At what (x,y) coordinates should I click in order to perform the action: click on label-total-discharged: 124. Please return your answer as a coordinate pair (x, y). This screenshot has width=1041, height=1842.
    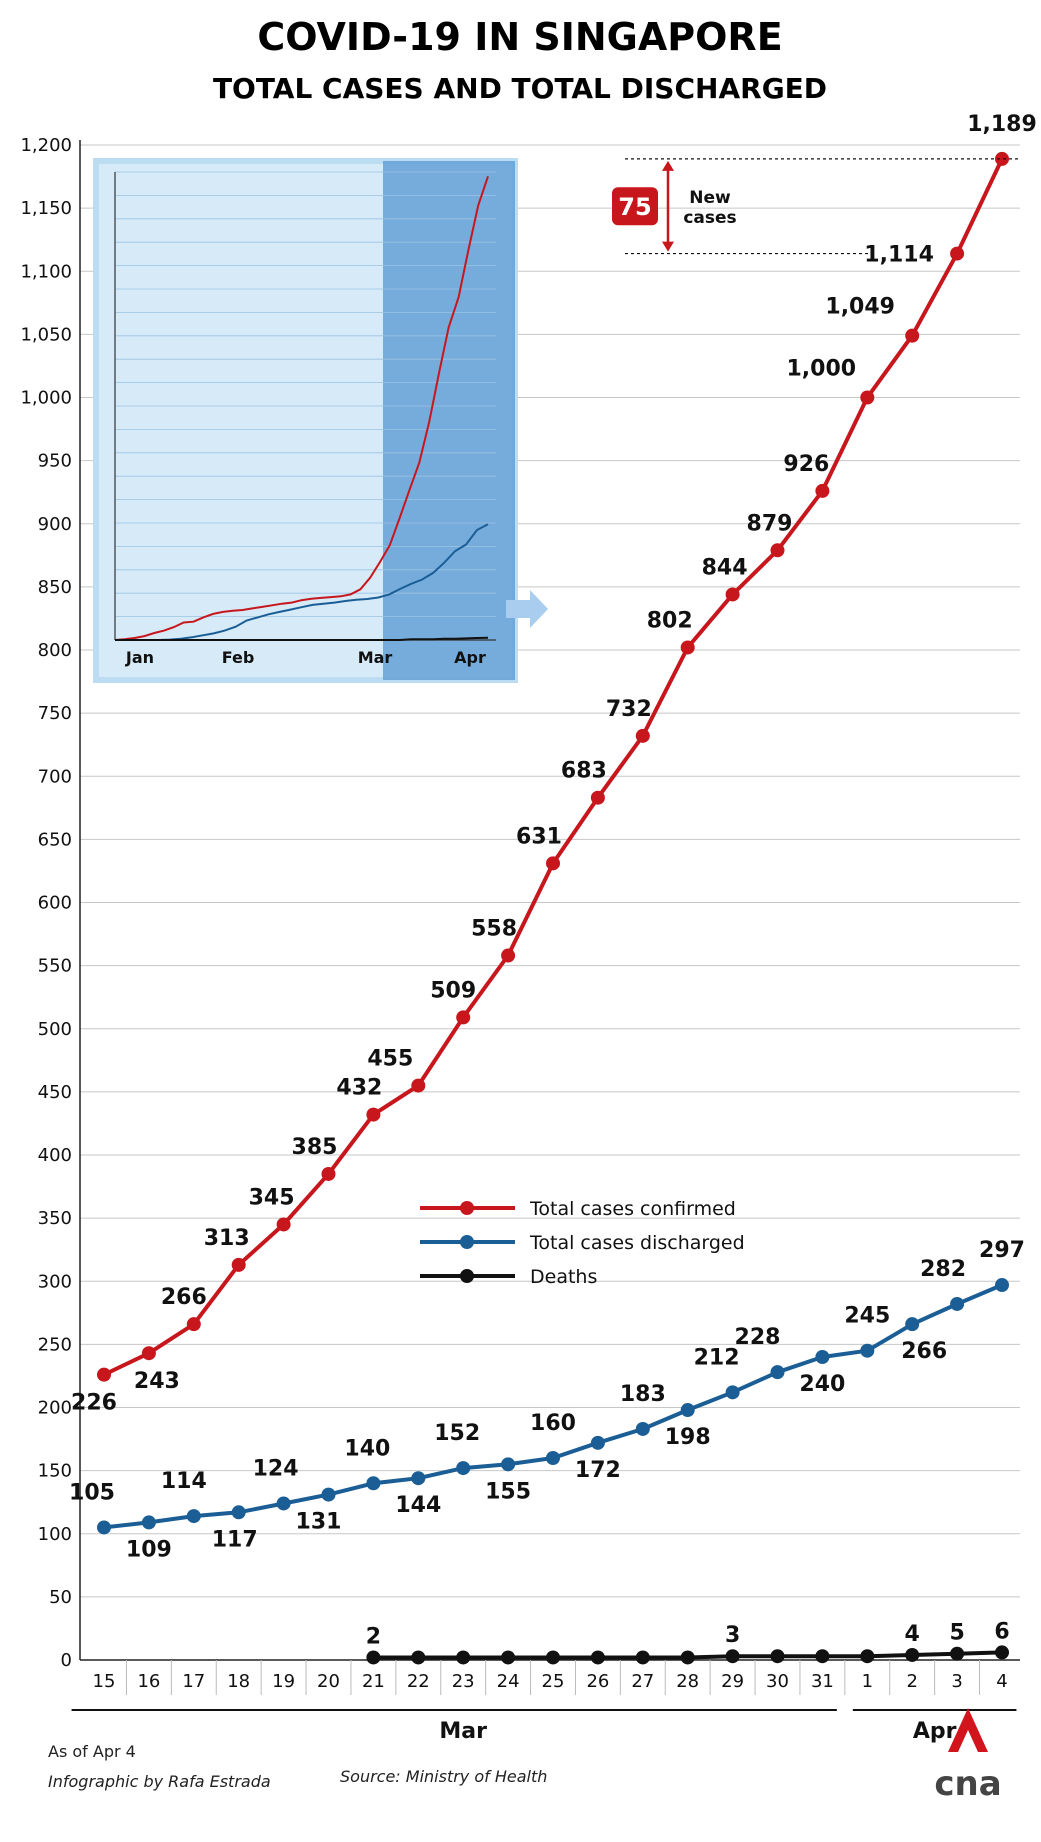
    Looking at the image, I should click on (276, 1468).